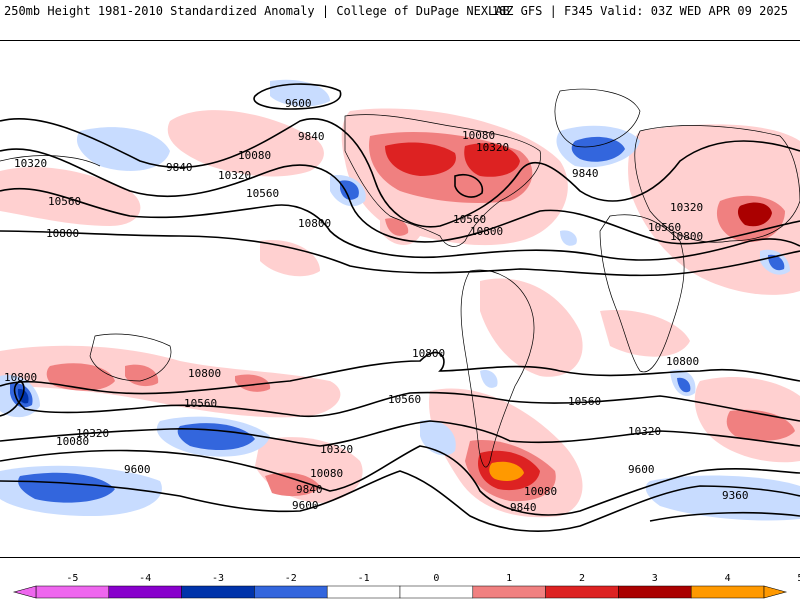  Describe the element at coordinates (728, 578) in the screenshot. I see `colorbar-tick-label: 4` at that location.